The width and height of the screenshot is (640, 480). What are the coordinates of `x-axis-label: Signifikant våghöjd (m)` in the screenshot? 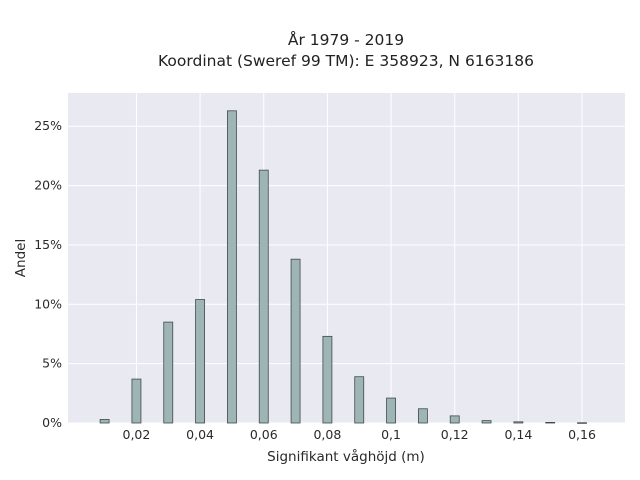 It's located at (346, 456).